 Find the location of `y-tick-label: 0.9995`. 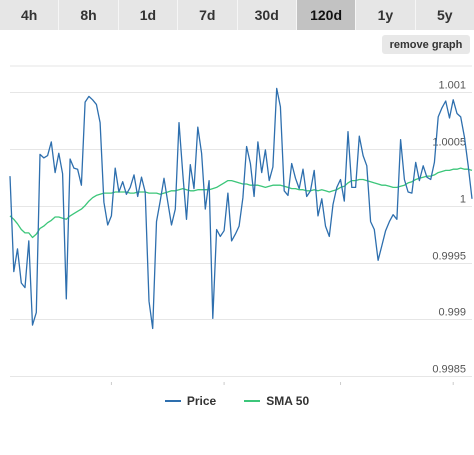

y-tick-label: 0.9995 is located at coordinates (449, 257).